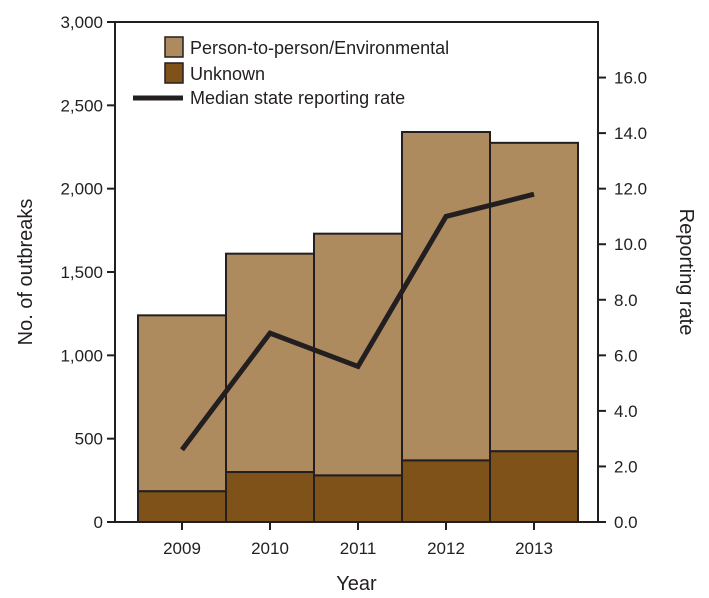  What do you see at coordinates (446, 548) in the screenshot?
I see `x-tick-label-2012: 2012` at bounding box center [446, 548].